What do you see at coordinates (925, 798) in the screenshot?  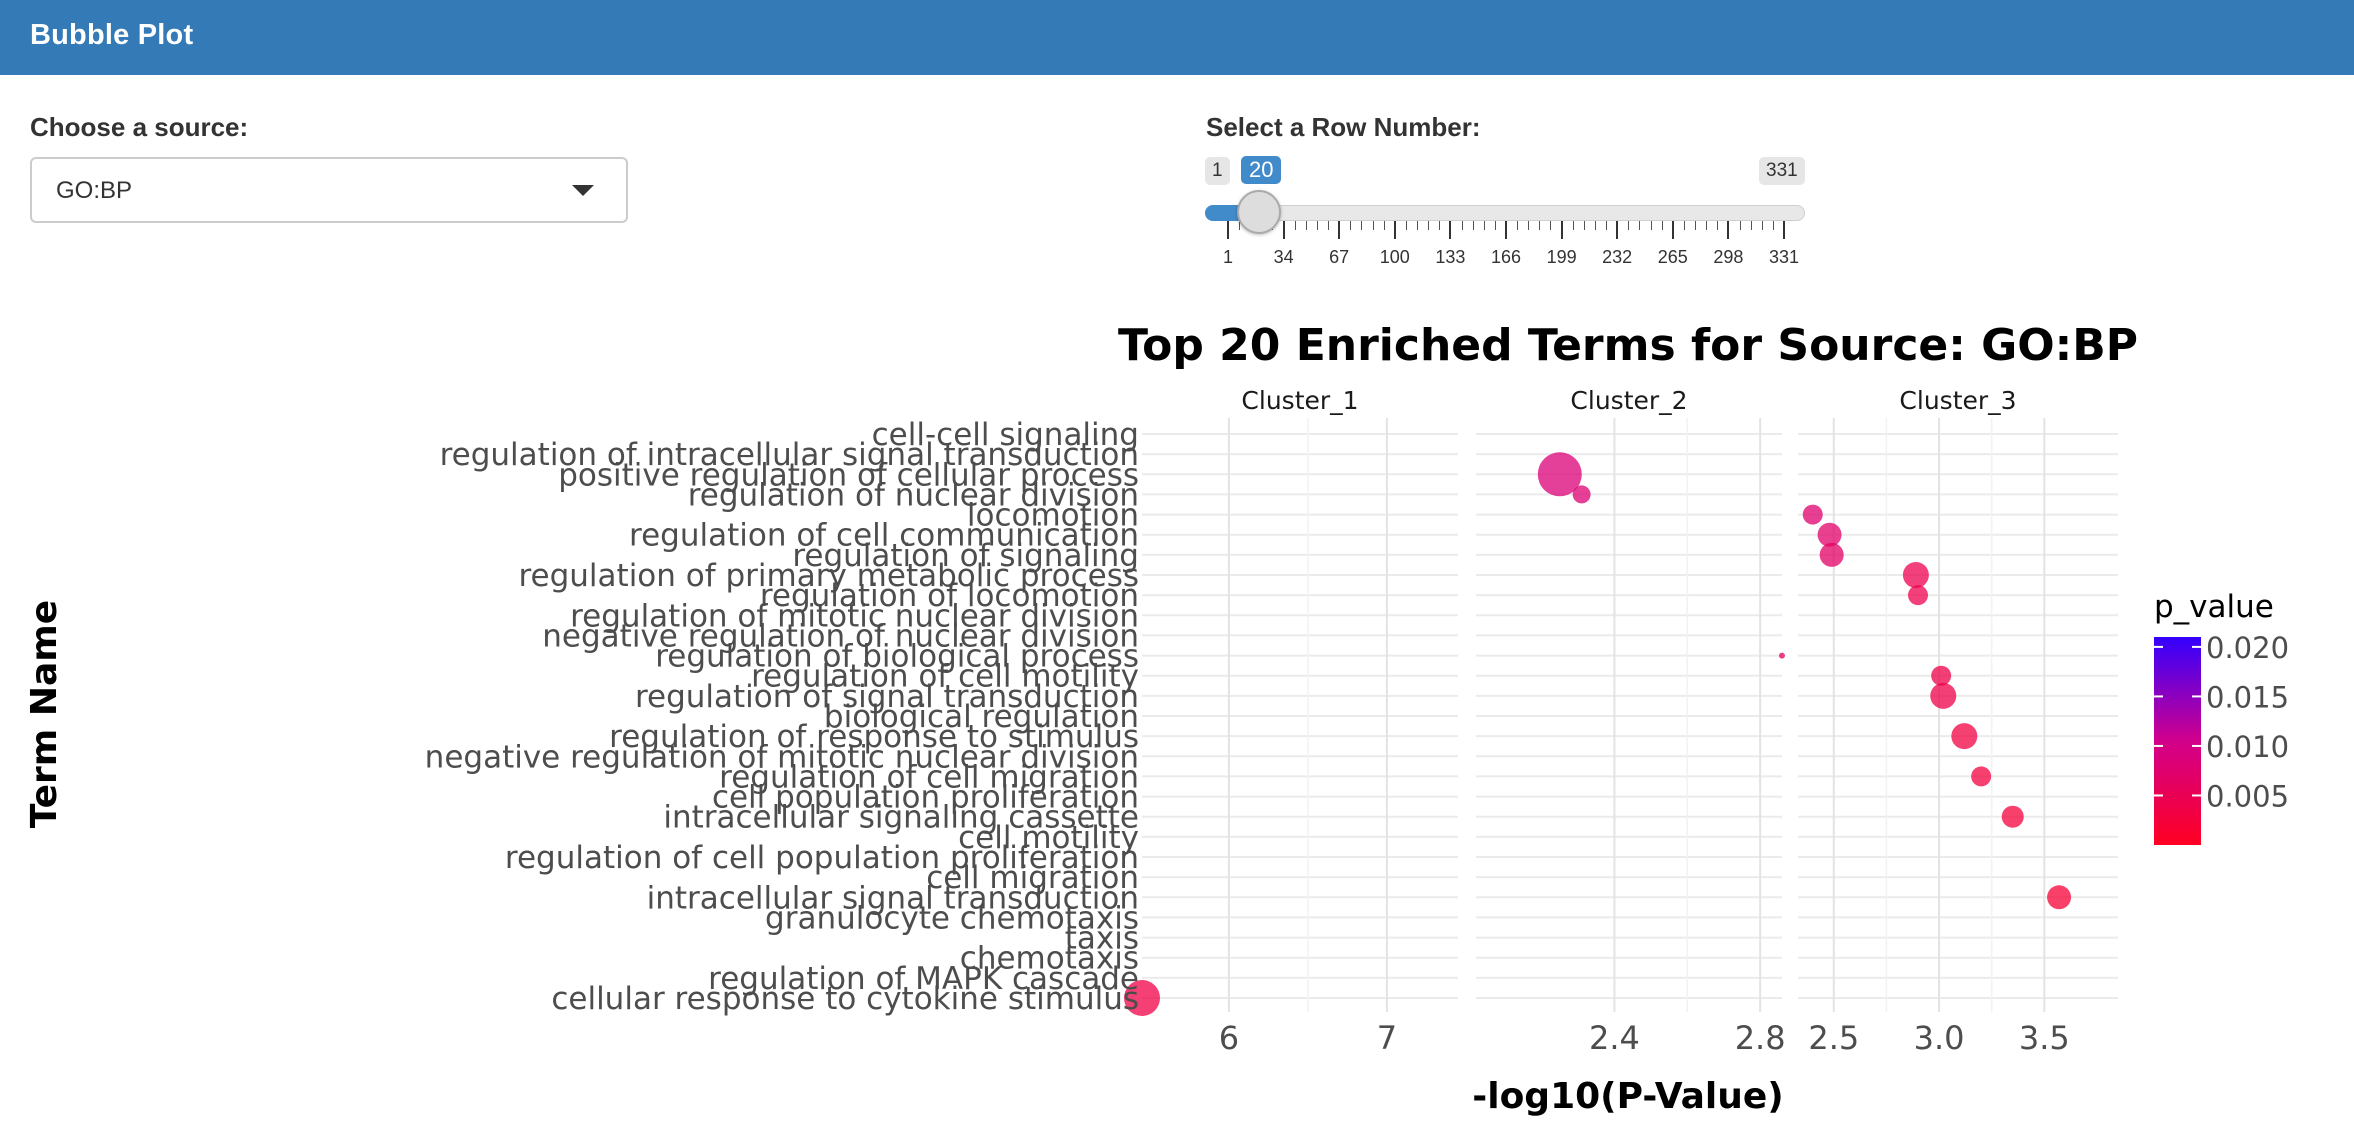 I see `y-tick-label: cell population proliferation` at bounding box center [925, 798].